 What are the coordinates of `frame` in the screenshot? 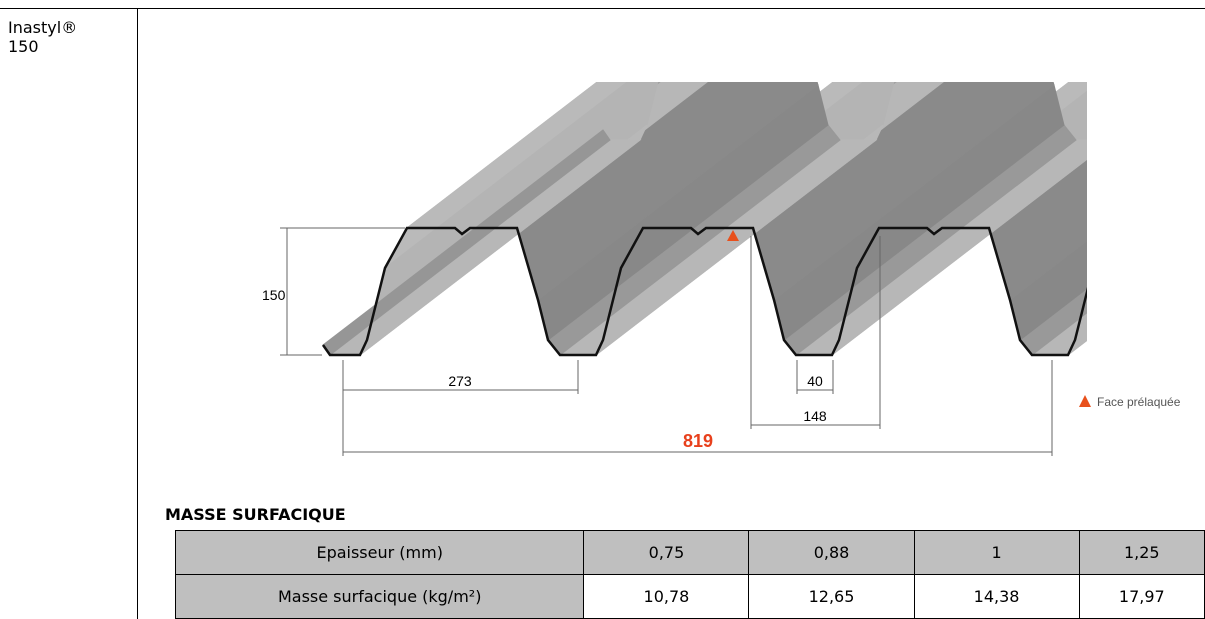 It's located at (602, 8).